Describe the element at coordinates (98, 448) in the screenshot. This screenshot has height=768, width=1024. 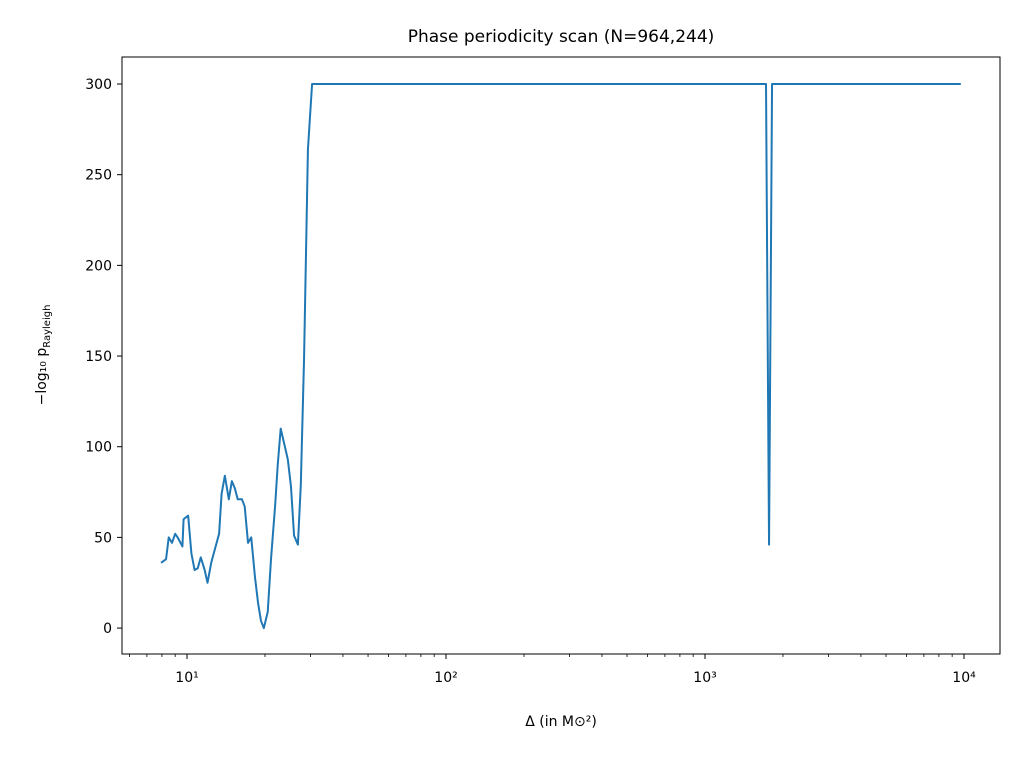
I see `y-tick-label: 100` at that location.